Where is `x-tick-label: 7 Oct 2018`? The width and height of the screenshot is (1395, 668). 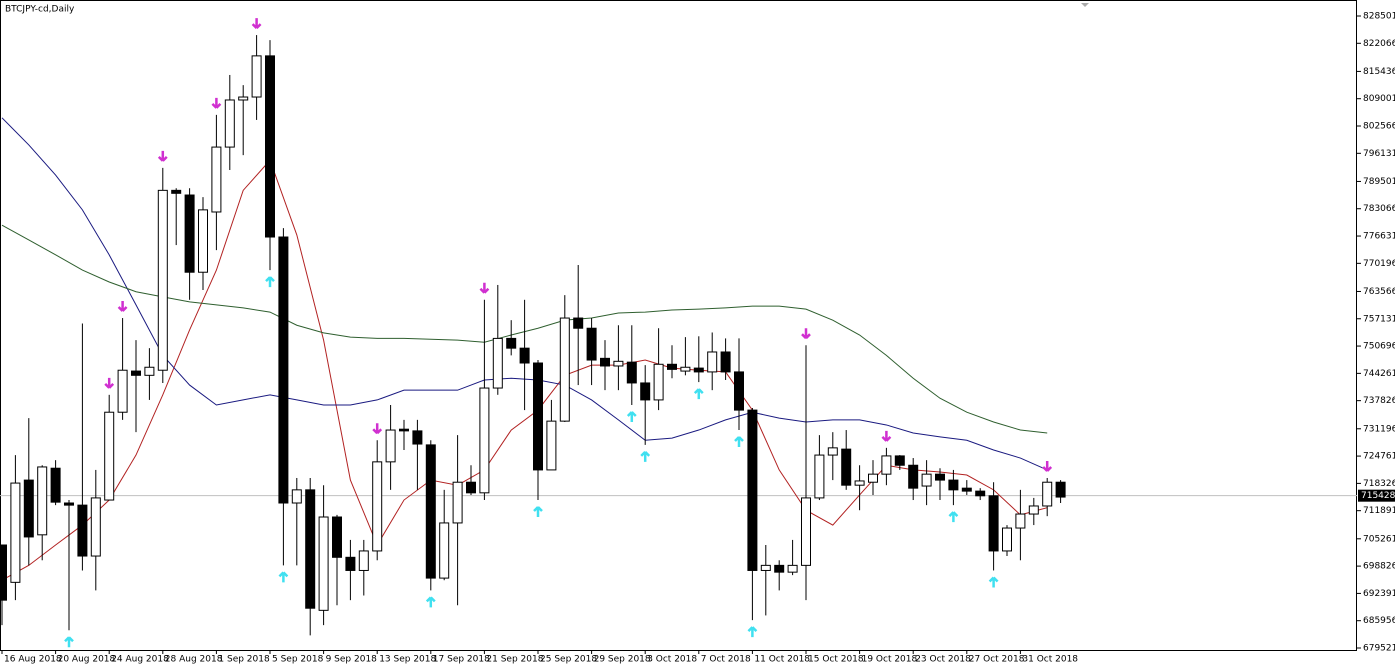 x-tick-label: 7 Oct 2018 is located at coordinates (726, 660).